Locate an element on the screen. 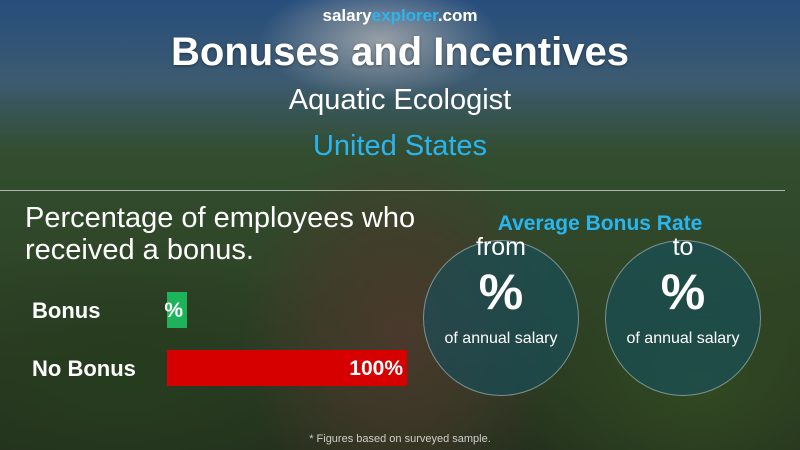 This screenshot has height=450, width=800. data-label-bonus: % is located at coordinates (173, 310).